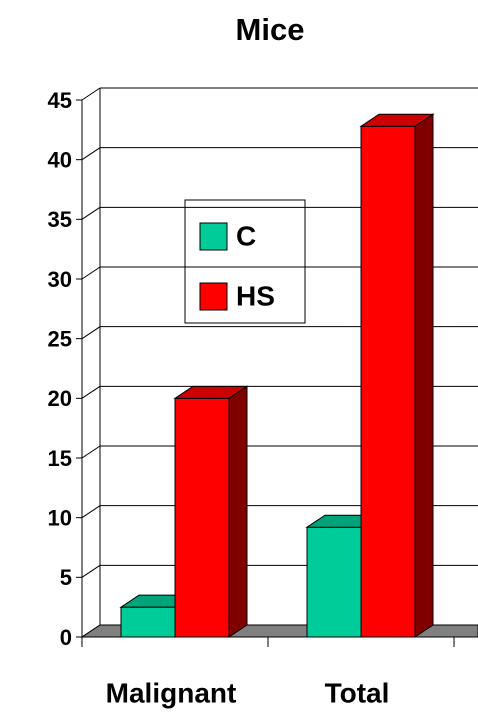  What do you see at coordinates (255, 295) in the screenshot?
I see `legend-label: HS` at bounding box center [255, 295].